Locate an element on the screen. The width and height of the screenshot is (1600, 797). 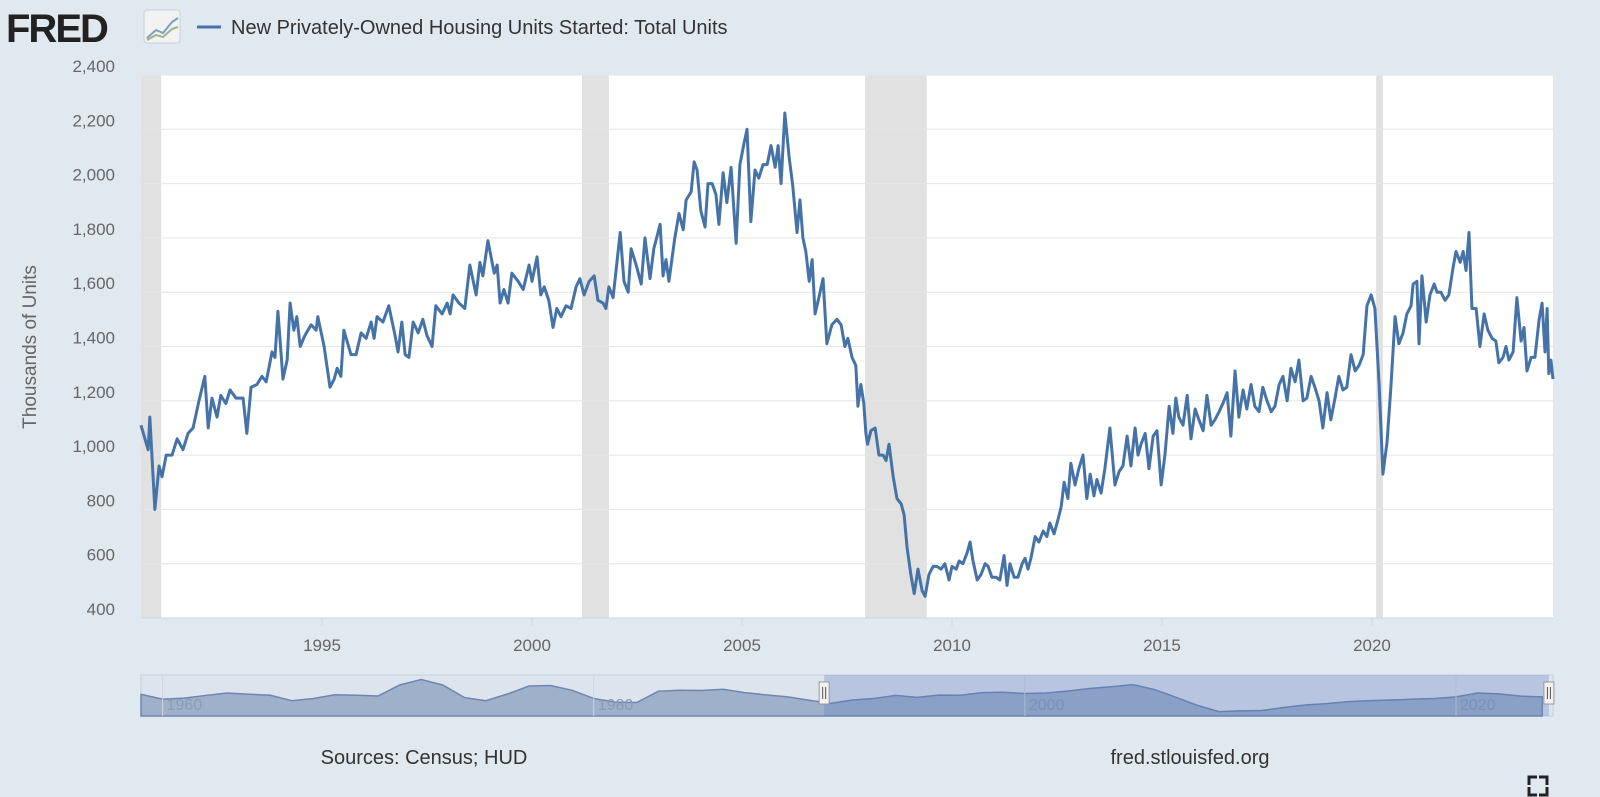
y-tick-label: 1,800 is located at coordinates (93, 229).